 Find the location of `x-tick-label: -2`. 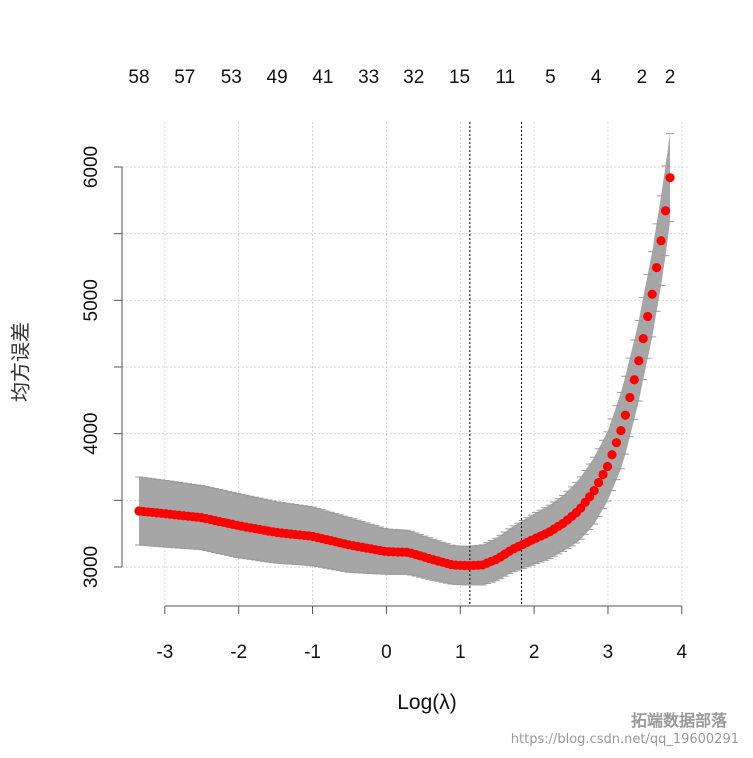

x-tick-label: -2 is located at coordinates (238, 652).